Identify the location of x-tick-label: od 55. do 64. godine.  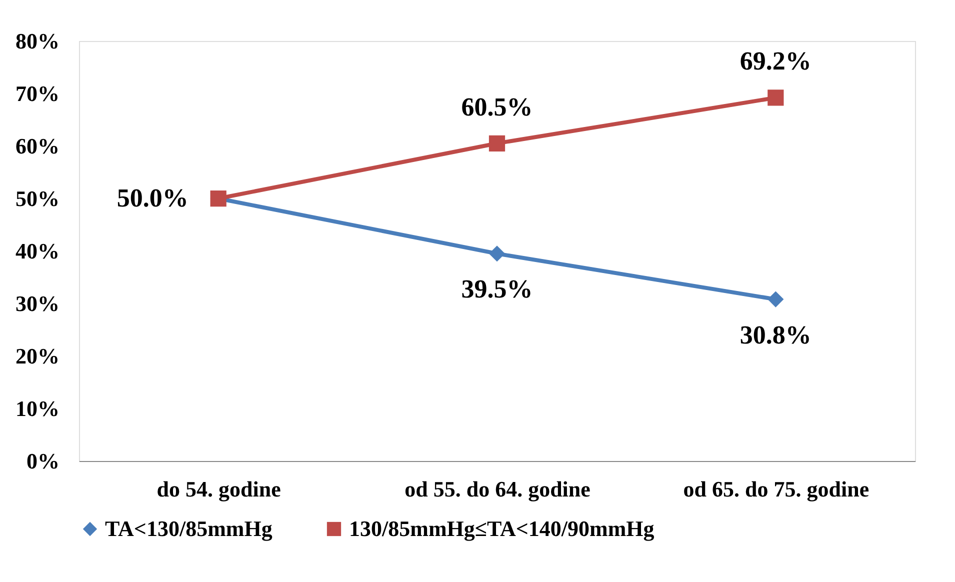
(497, 489).